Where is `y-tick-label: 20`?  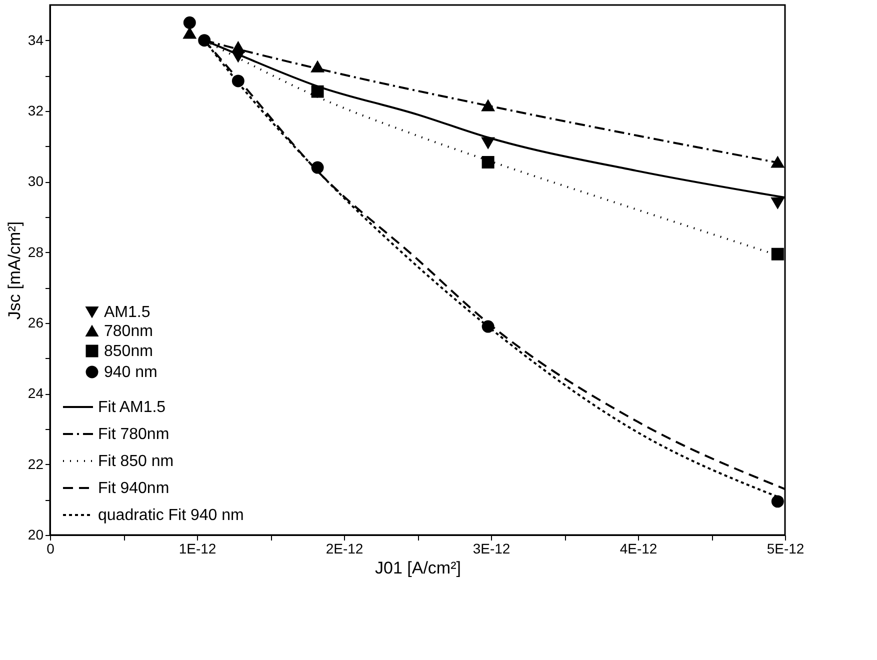 y-tick-label: 20 is located at coordinates (36, 534).